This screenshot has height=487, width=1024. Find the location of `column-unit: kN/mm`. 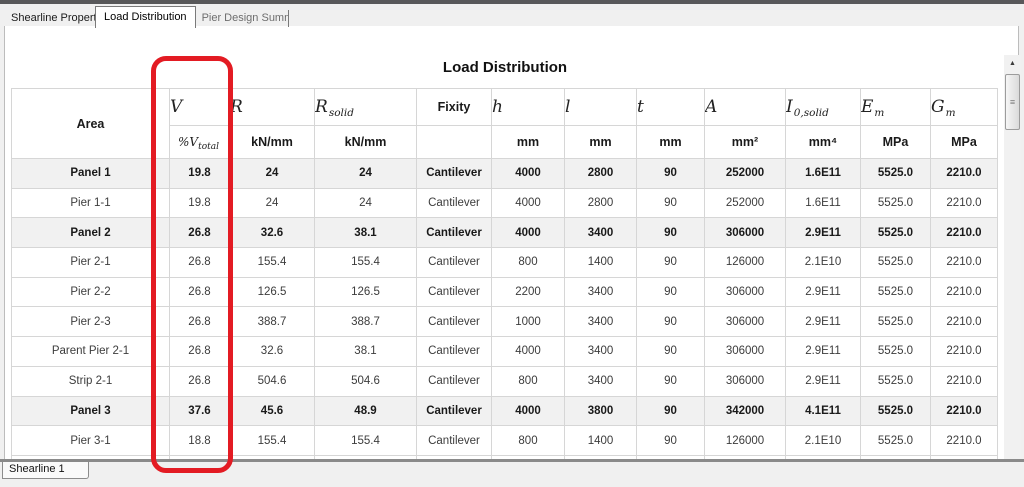

column-unit: kN/mm is located at coordinates (365, 142).